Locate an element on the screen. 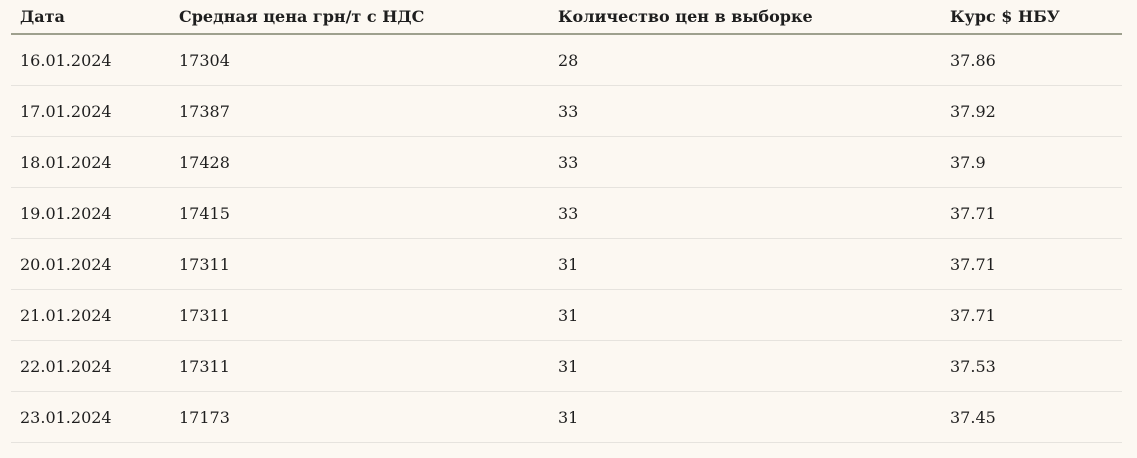 The height and width of the screenshot is (458, 1137). table-row: 18.01.2024 17428 33 37.9 is located at coordinates (566, 162).